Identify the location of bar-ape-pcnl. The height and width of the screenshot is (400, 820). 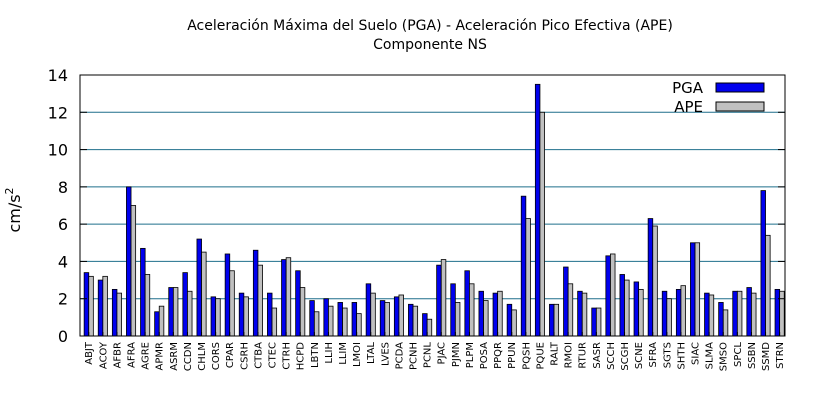
(429, 327).